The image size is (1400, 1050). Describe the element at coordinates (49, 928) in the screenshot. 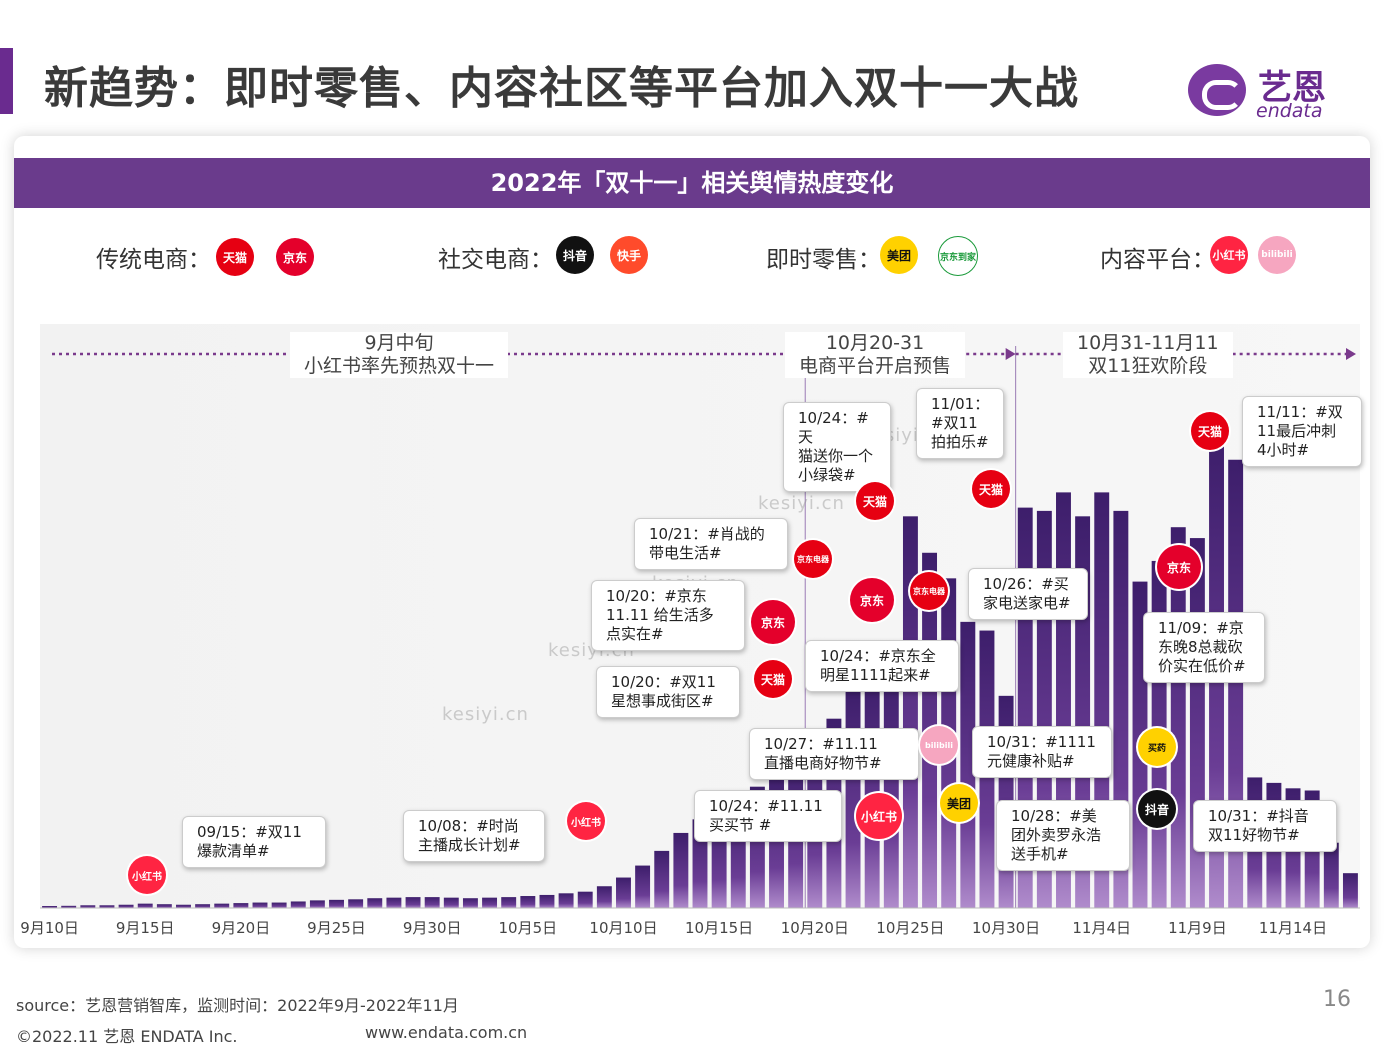

I see `x-tick-label: 9月10日` at that location.